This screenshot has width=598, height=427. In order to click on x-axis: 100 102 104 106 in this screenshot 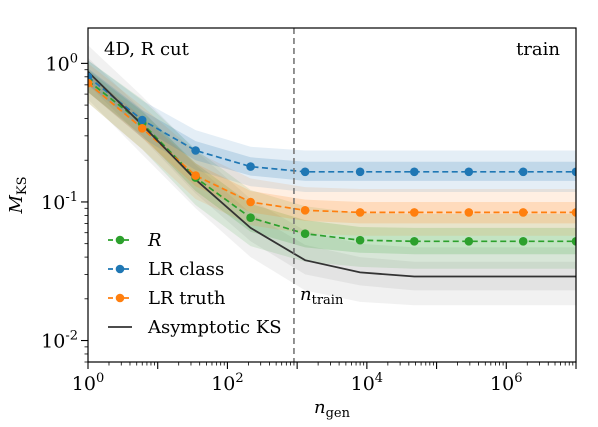, I will do `click(324, 378)`.